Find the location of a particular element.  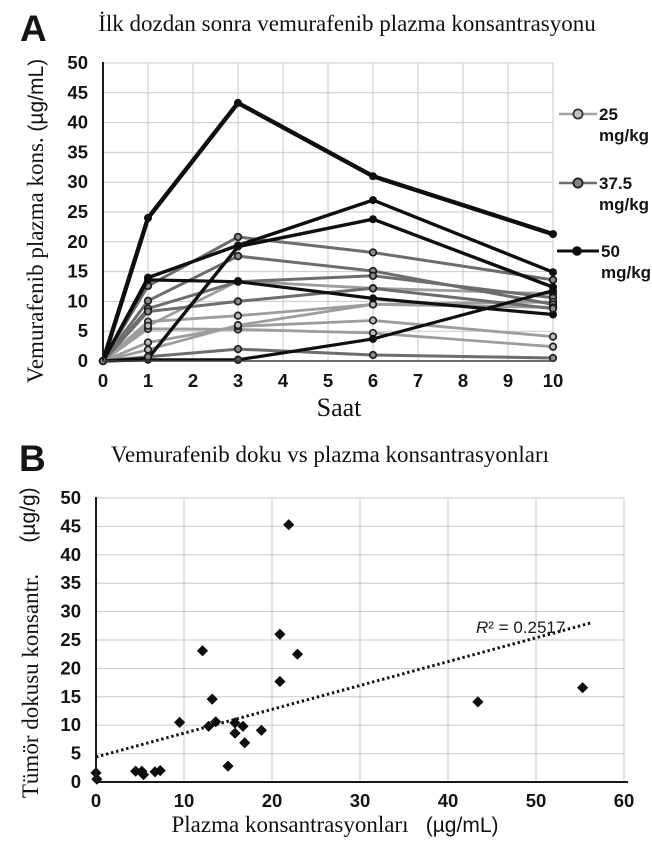

svg-text: 6 is located at coordinates (373, 380).